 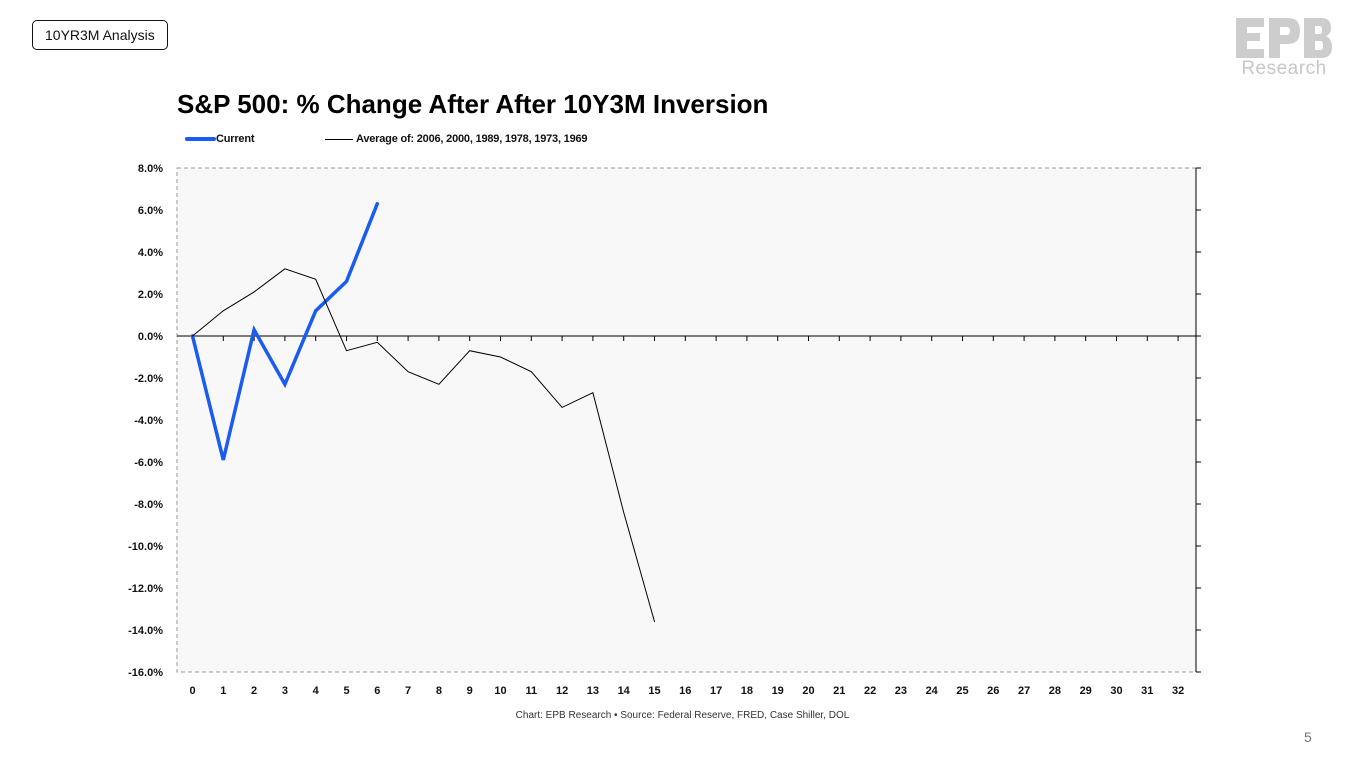 What do you see at coordinates (150, 295) in the screenshot?
I see `y-tick-label: 2.0%` at bounding box center [150, 295].